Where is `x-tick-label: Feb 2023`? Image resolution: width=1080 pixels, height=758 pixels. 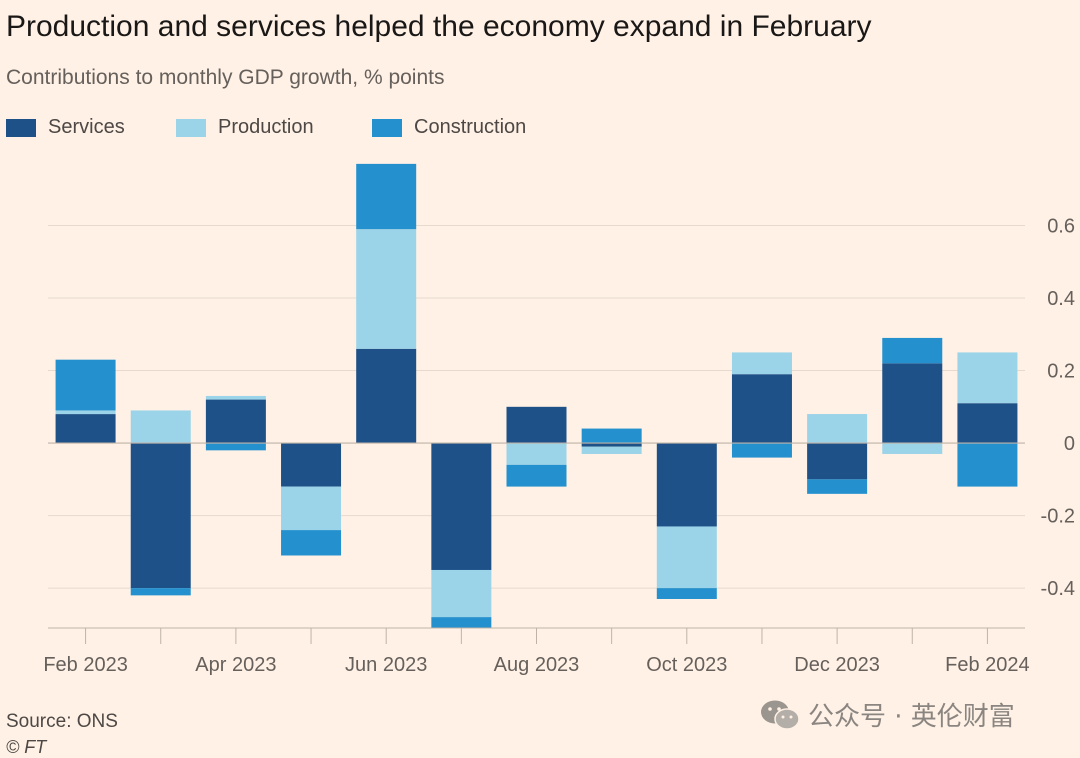 x-tick-label: Feb 2023 is located at coordinates (85, 665).